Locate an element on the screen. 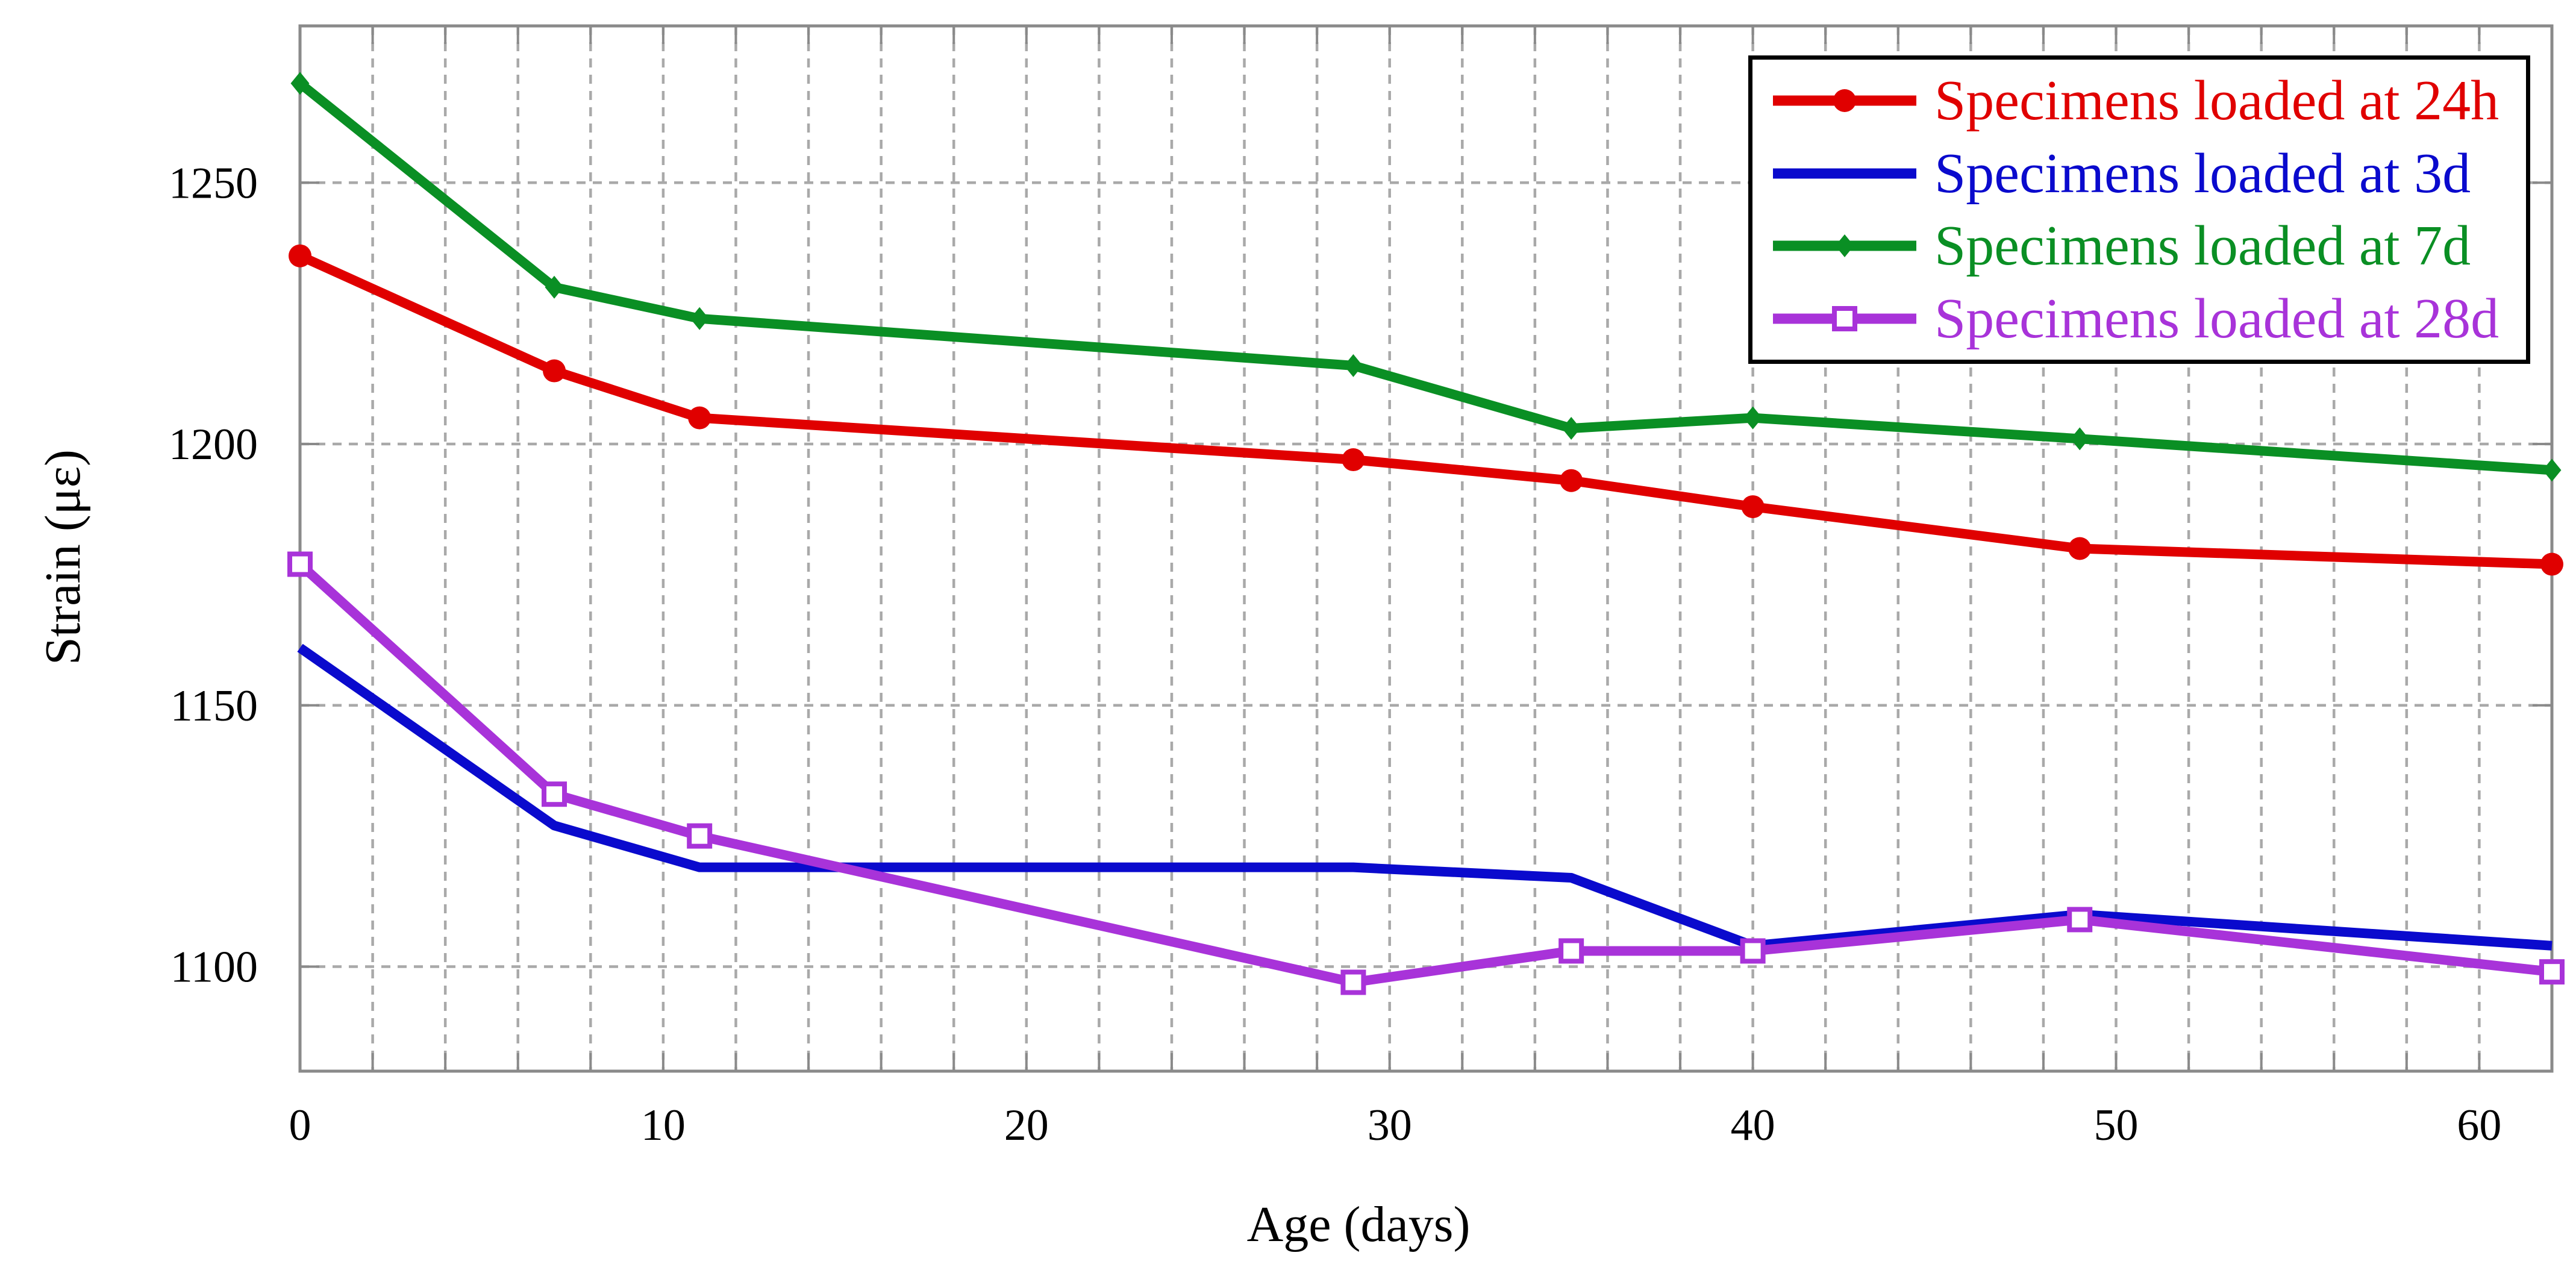 This screenshot has width=2576, height=1279. legend-item-3: Specimens loaded at 28d is located at coordinates (2145, 319).